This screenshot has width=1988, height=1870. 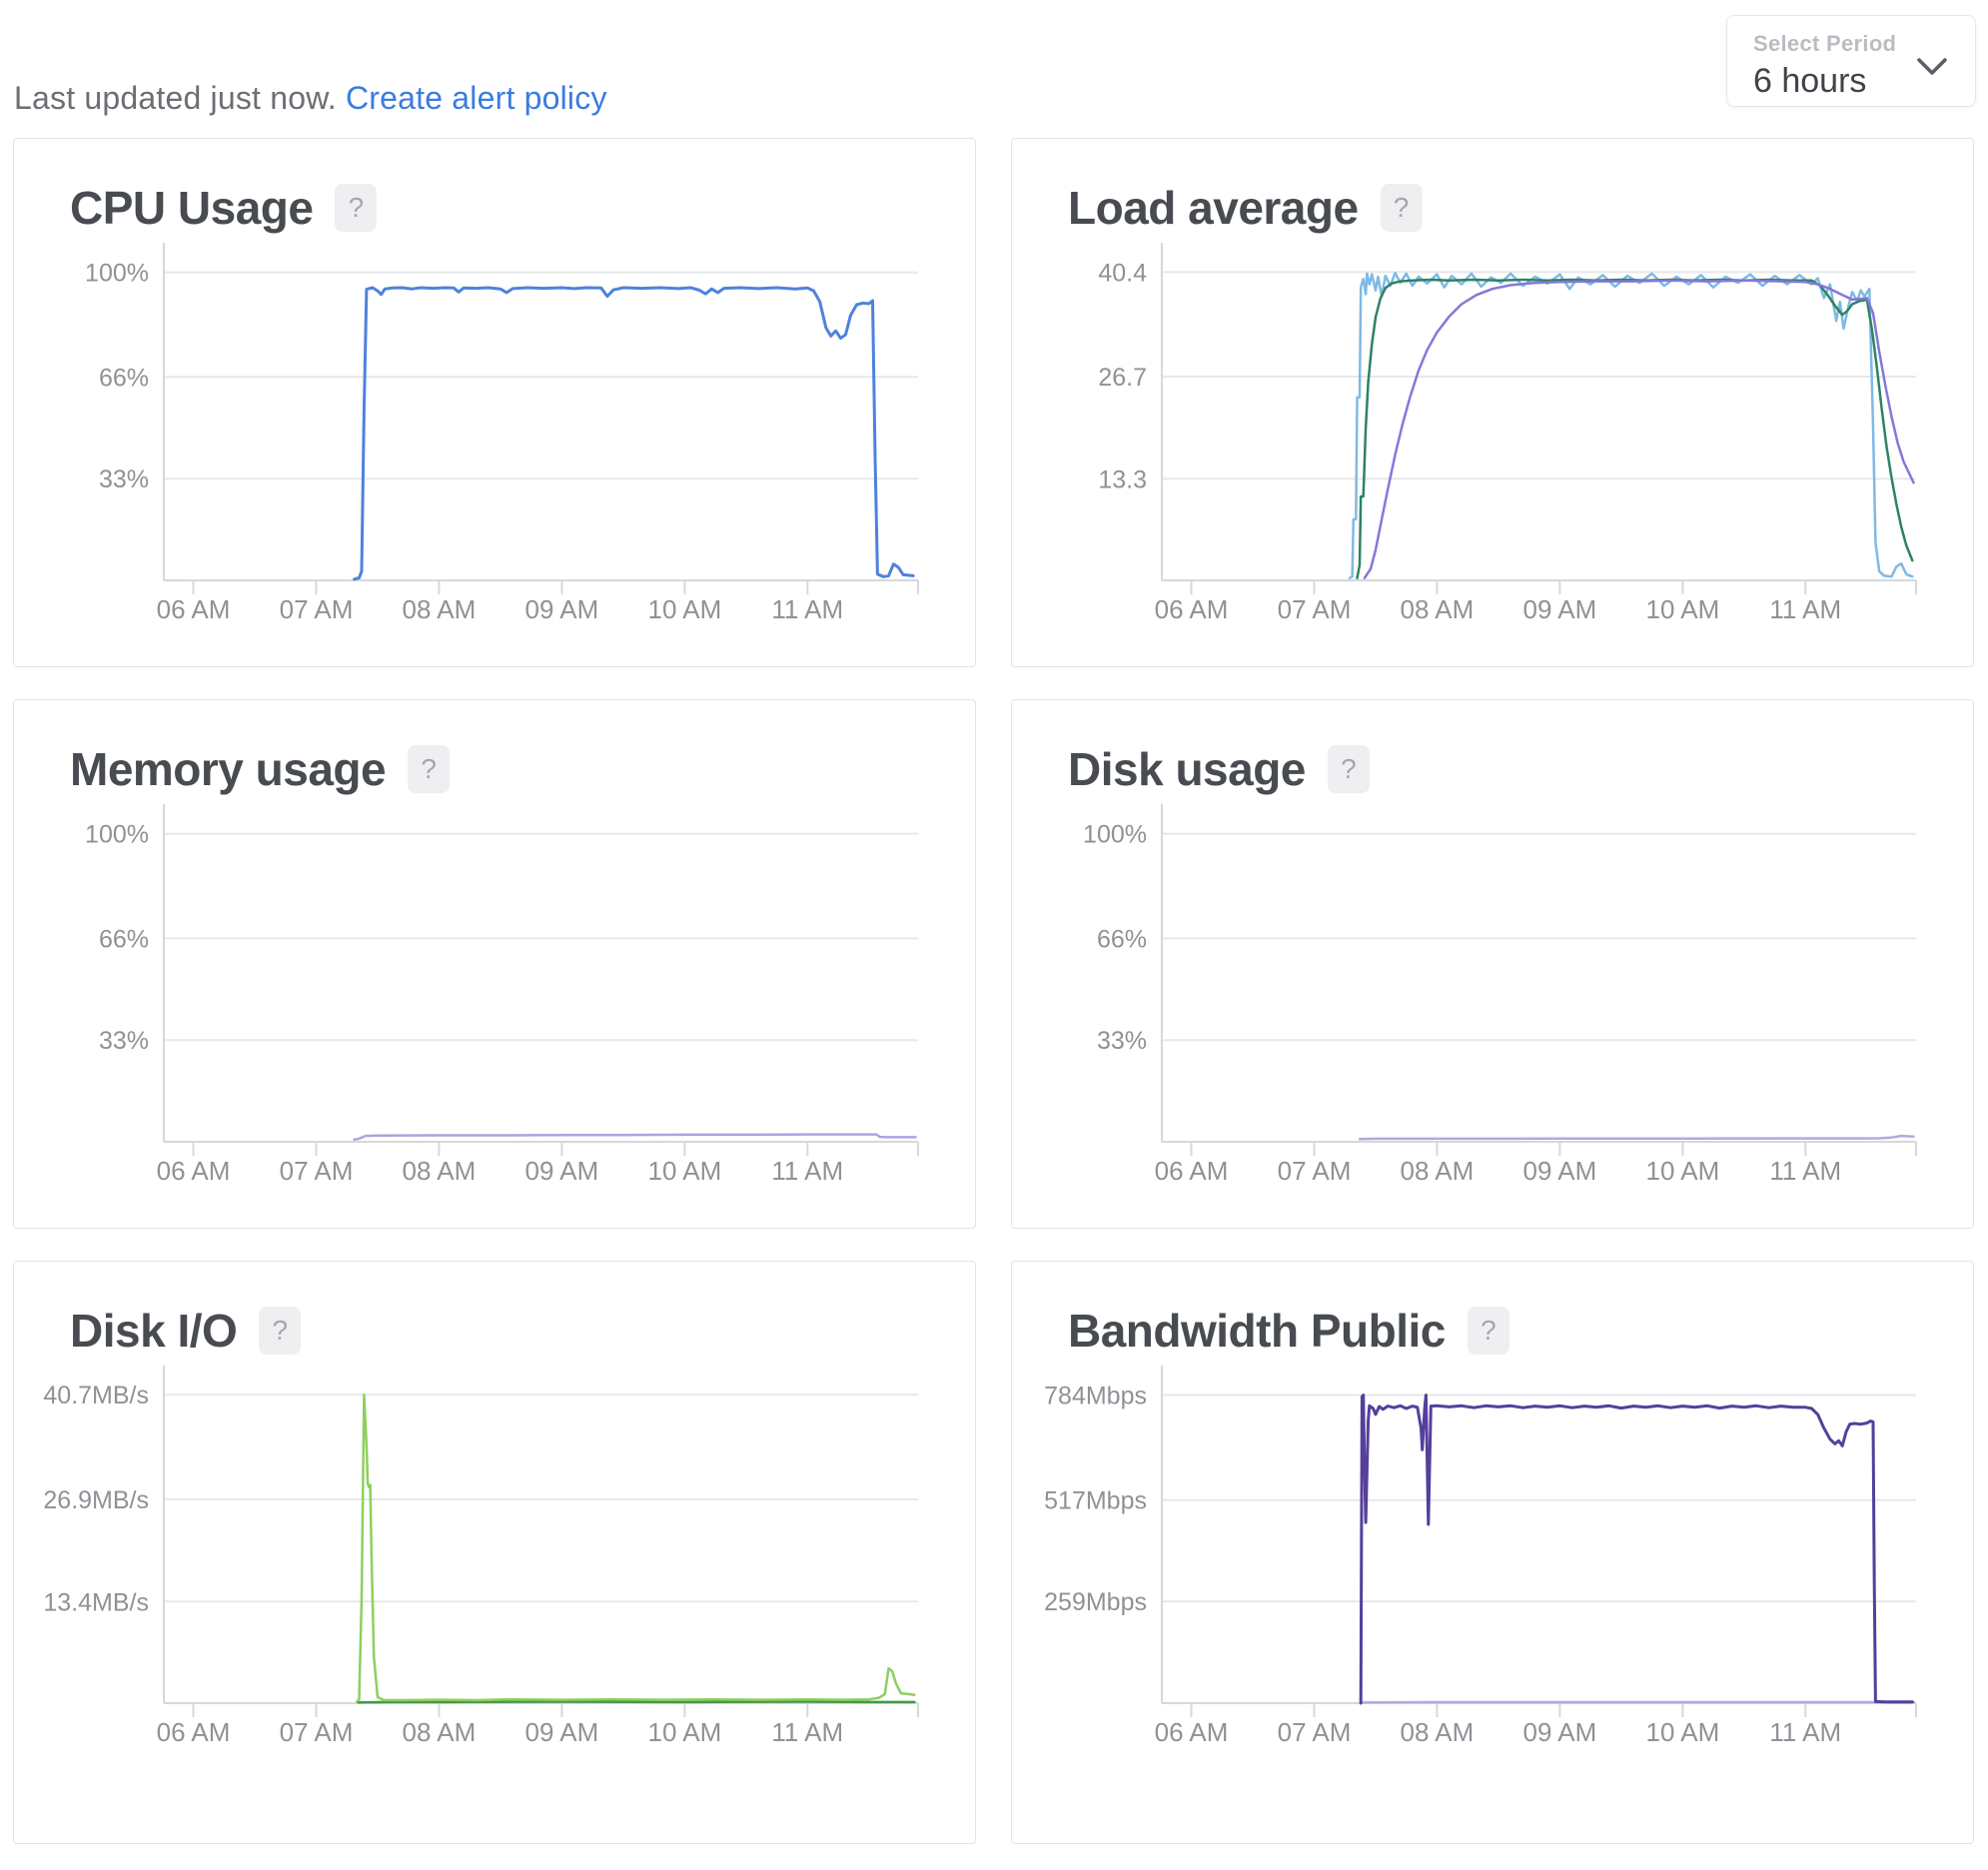 I want to click on svg-text: 26.9MB/s, so click(x=96, y=1500).